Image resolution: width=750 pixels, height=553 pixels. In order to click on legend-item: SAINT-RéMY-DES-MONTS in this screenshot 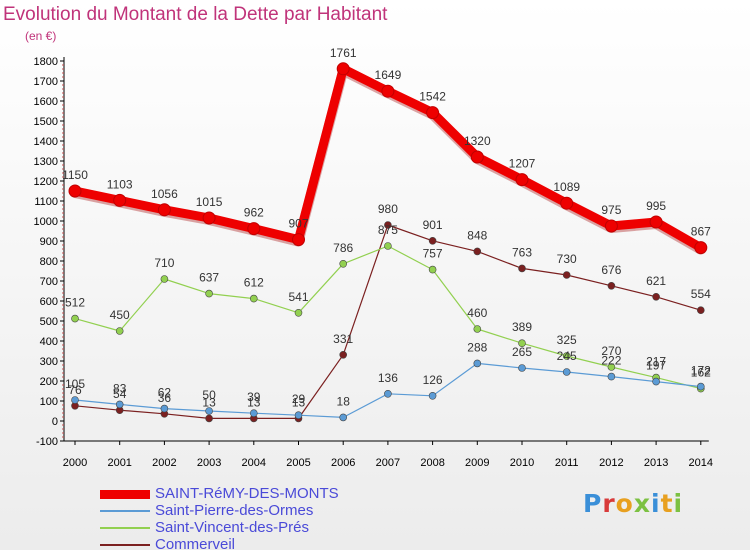, I will do `click(250, 493)`.